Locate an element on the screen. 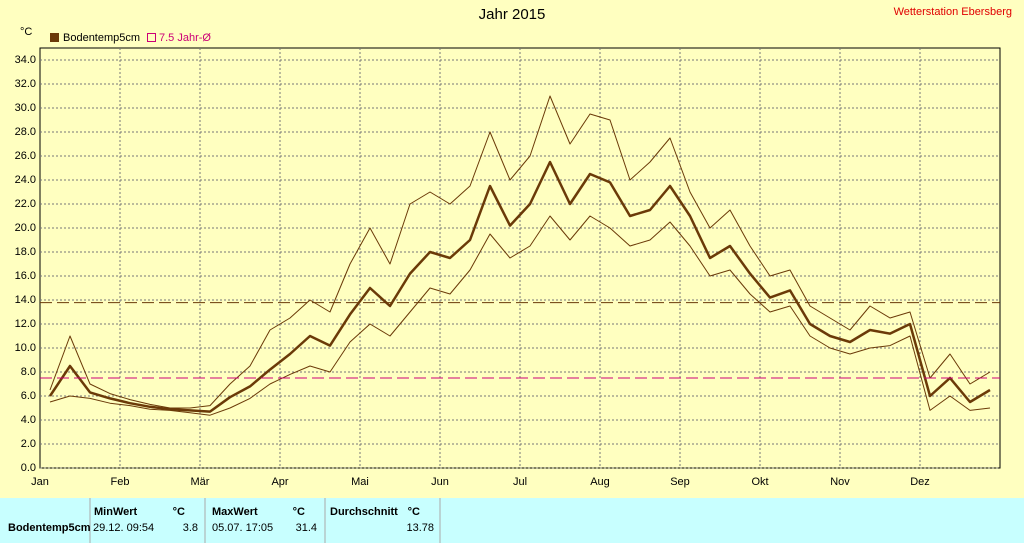  table-cell: 31.4 is located at coordinates (306, 528).